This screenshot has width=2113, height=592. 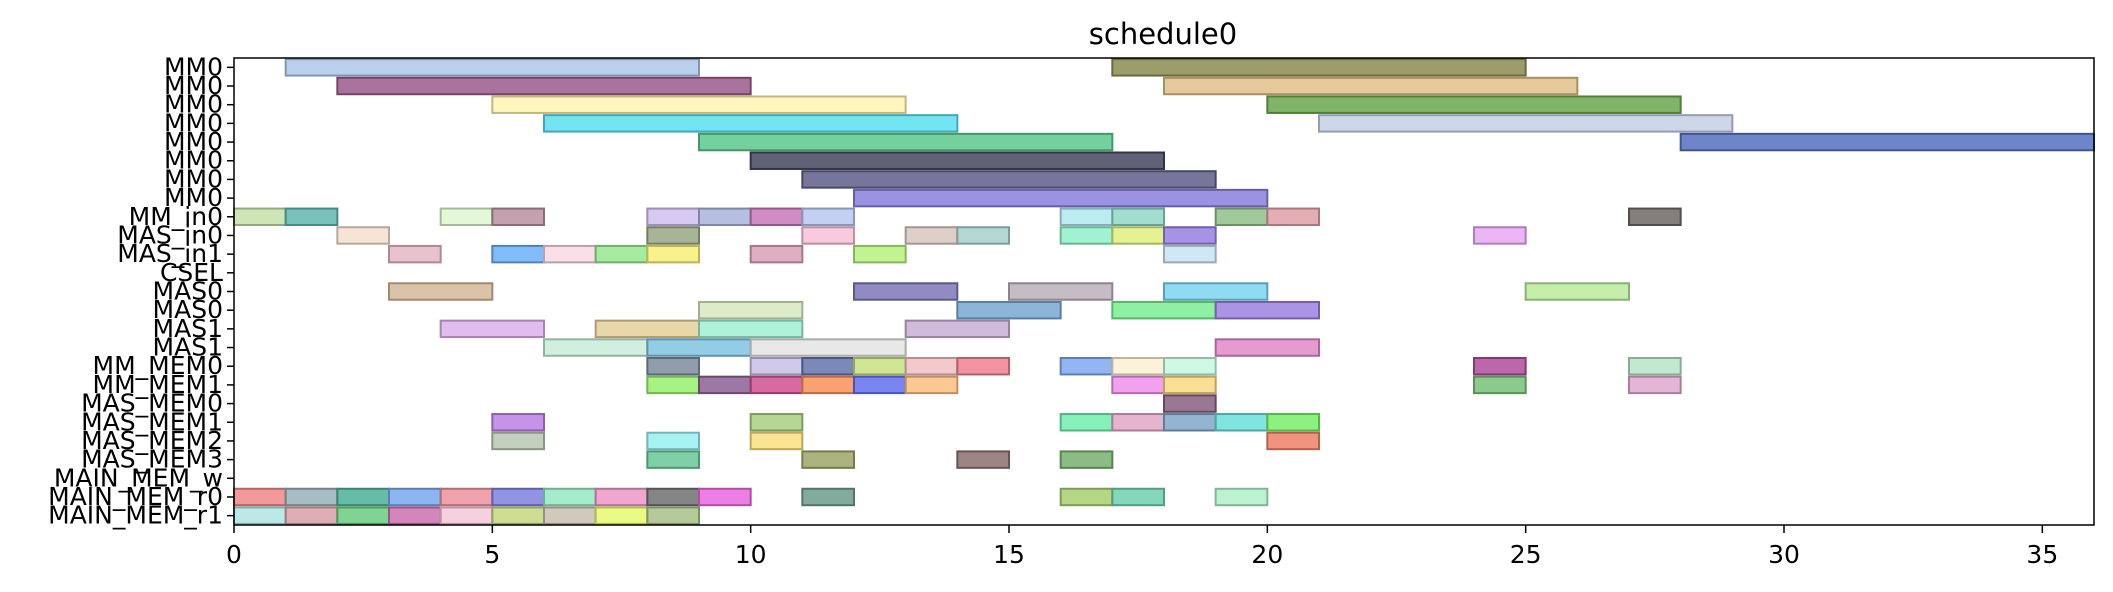 I want to click on y-tick-label: MAS_in0, so click(x=170, y=234).